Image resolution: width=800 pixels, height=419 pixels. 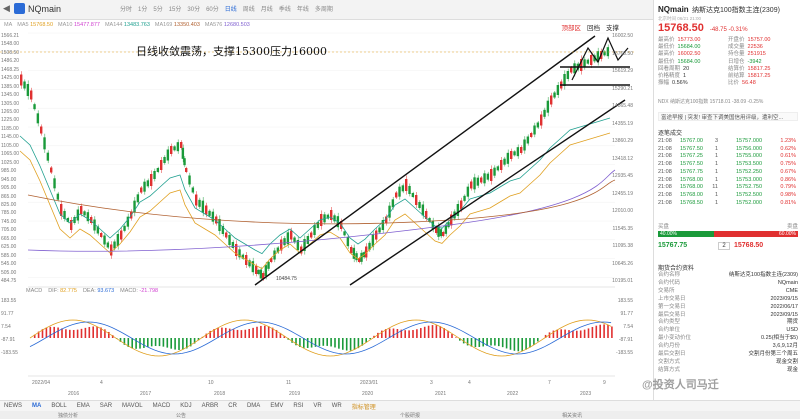 What do you see at coordinates (317, 406) in the screenshot?
I see `indicator-tab: VR` at bounding box center [317, 406].